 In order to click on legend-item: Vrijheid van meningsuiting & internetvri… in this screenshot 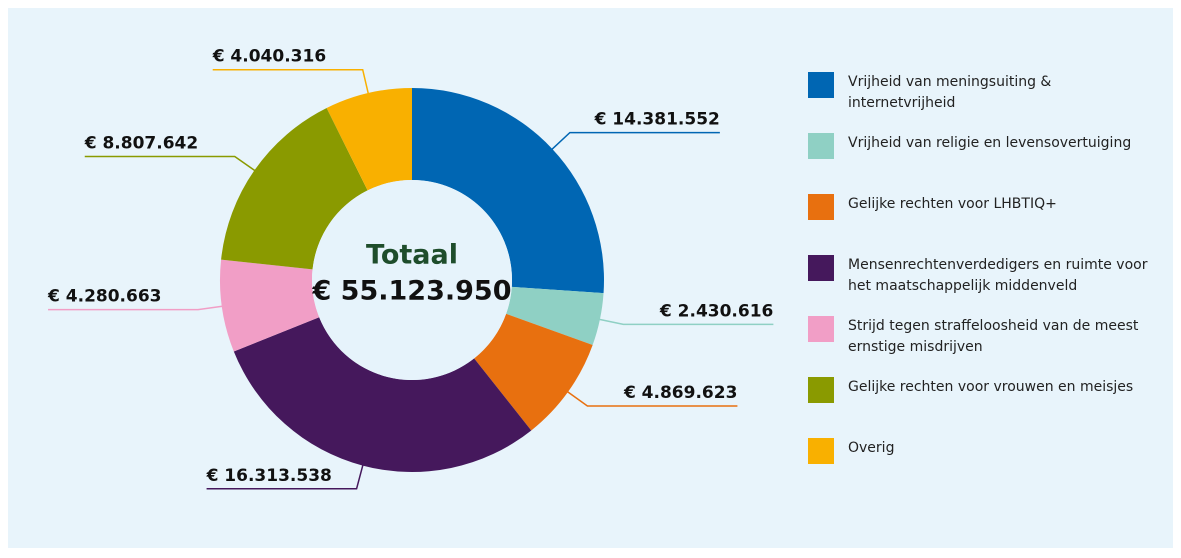, I will do `click(988, 102)`.